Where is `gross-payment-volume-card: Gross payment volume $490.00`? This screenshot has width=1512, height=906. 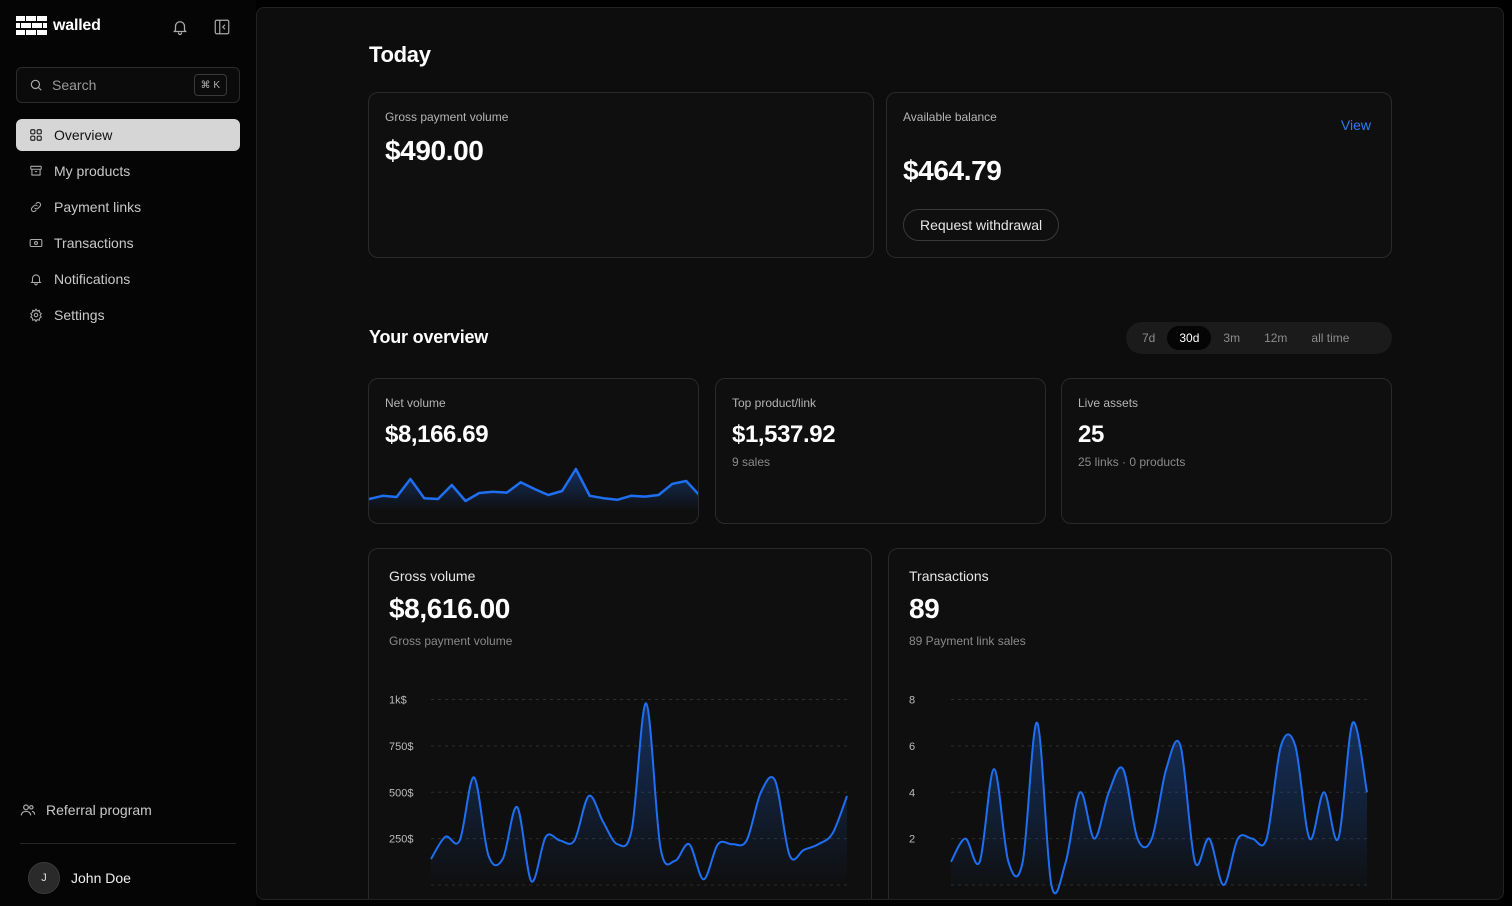
gross-payment-volume-card: Gross payment volume $490.00 is located at coordinates (621, 175).